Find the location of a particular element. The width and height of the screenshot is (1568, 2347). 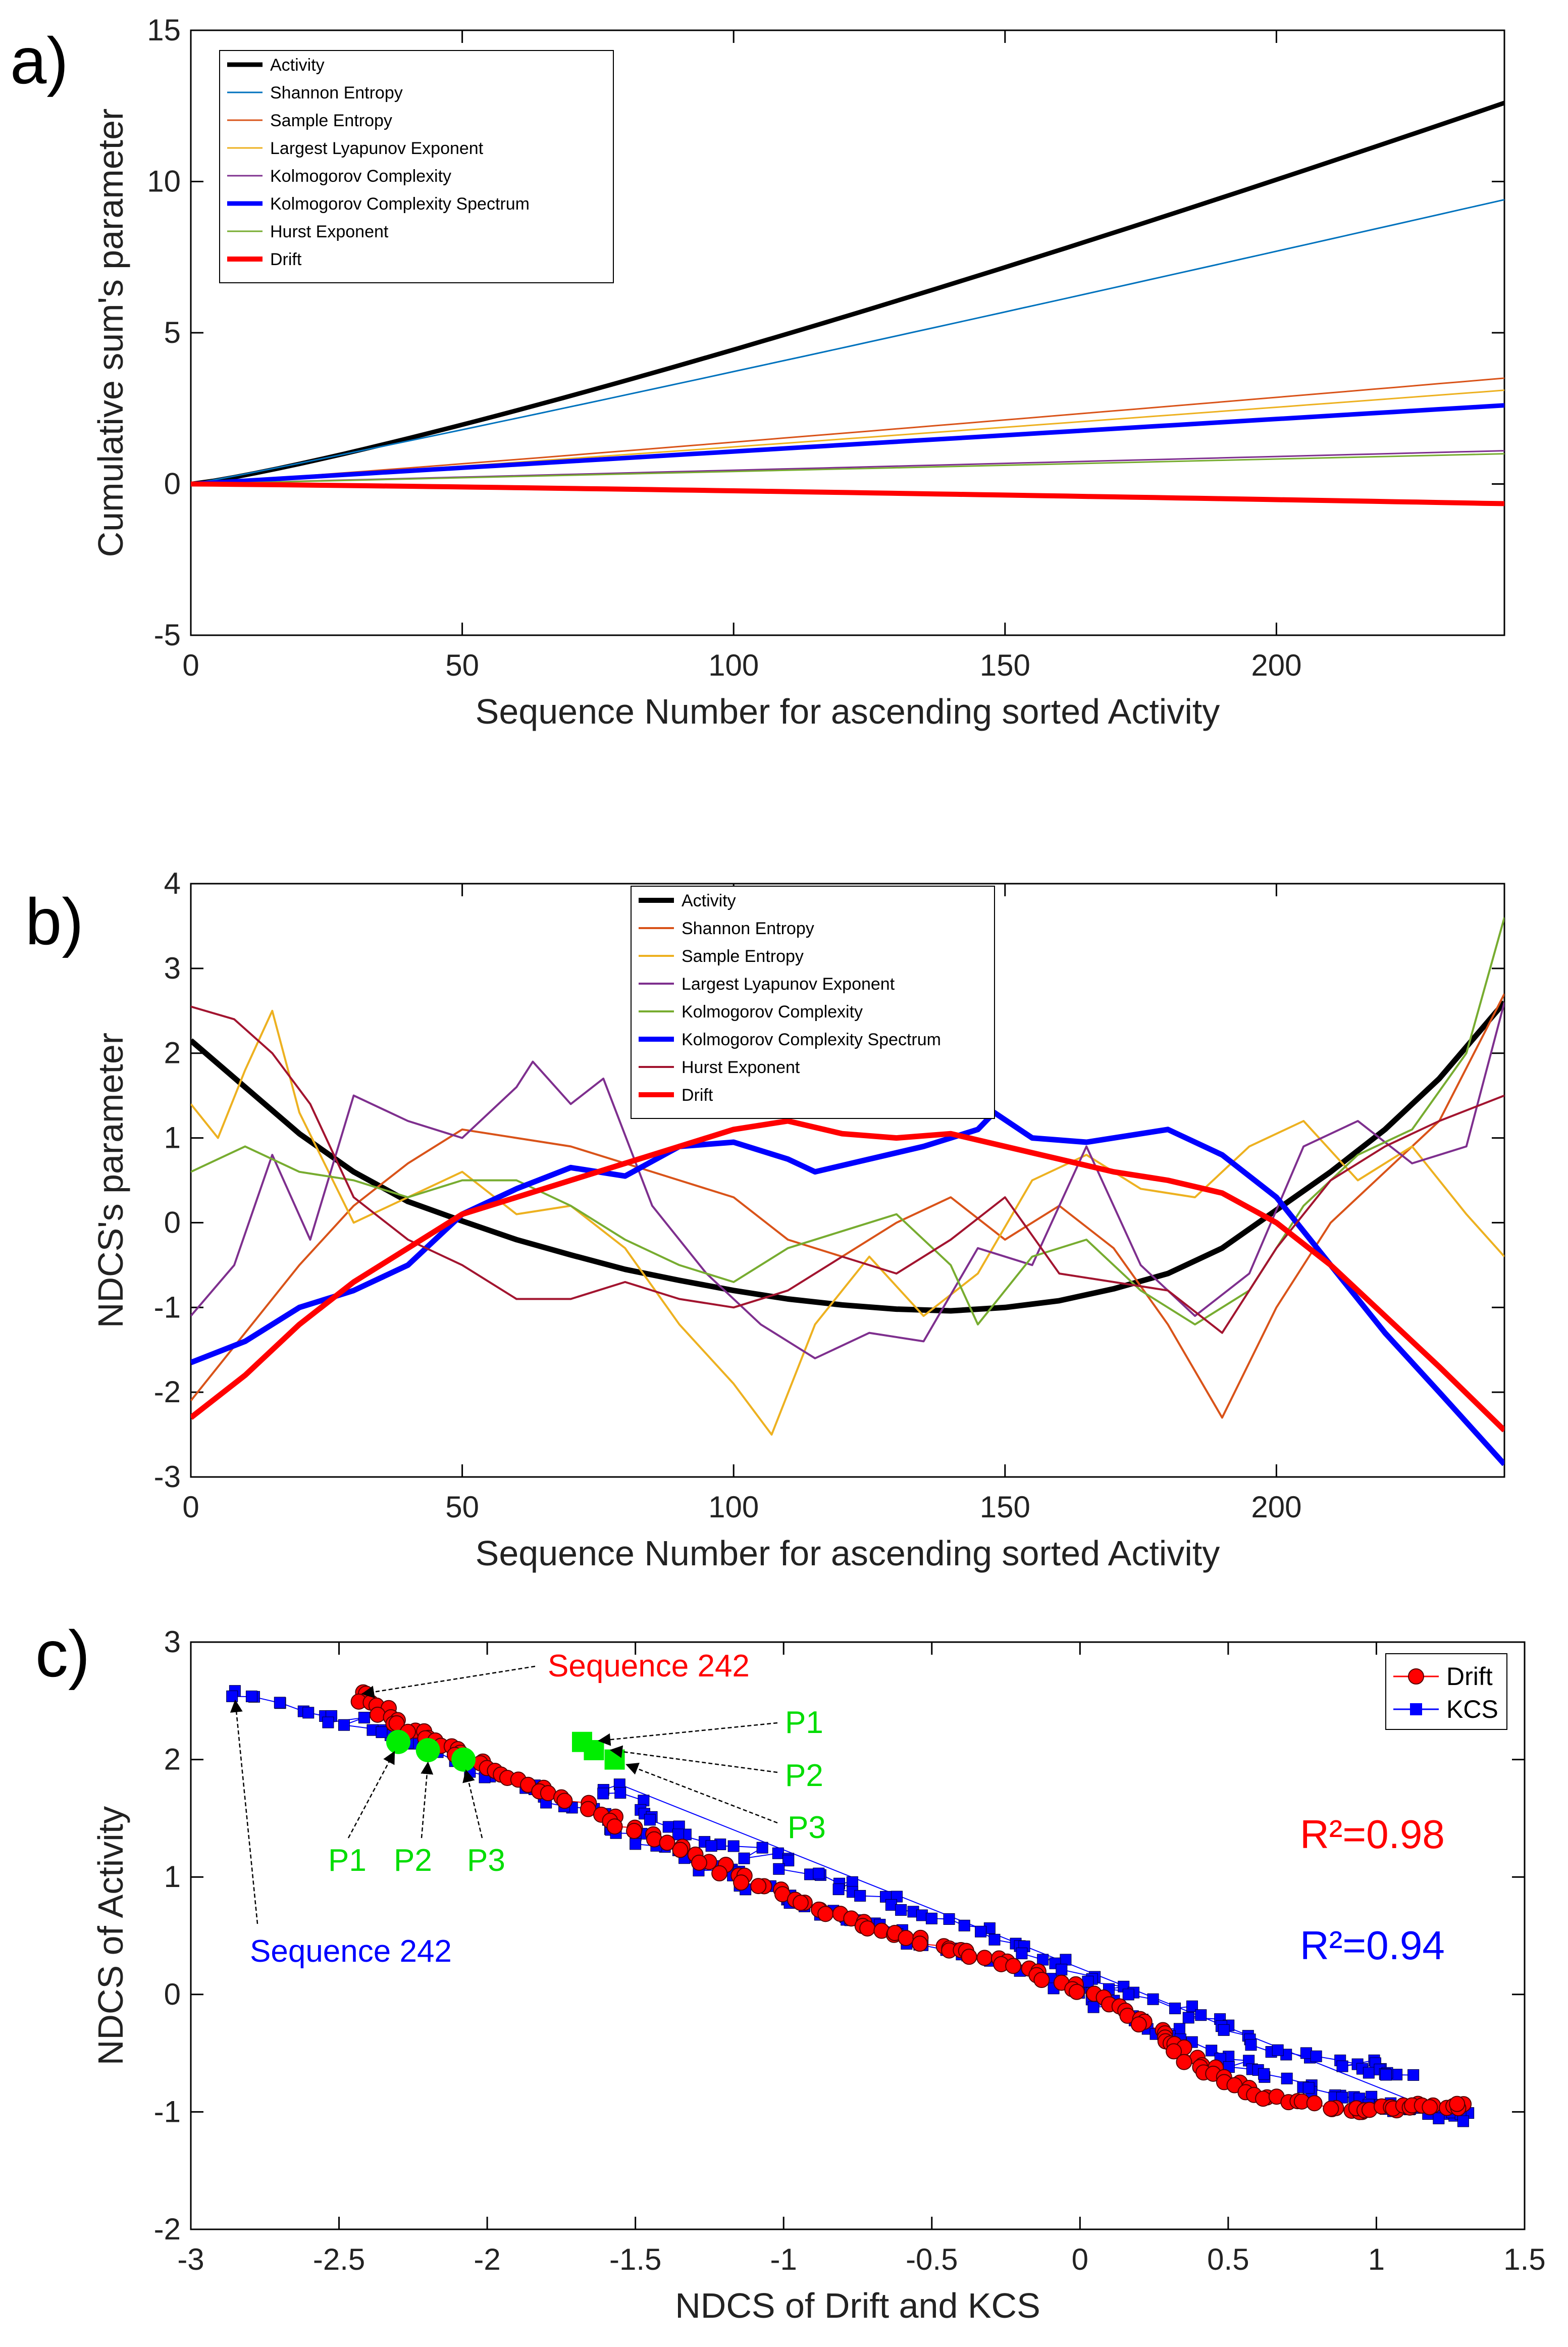

panel-label: a) is located at coordinates (39, 60).